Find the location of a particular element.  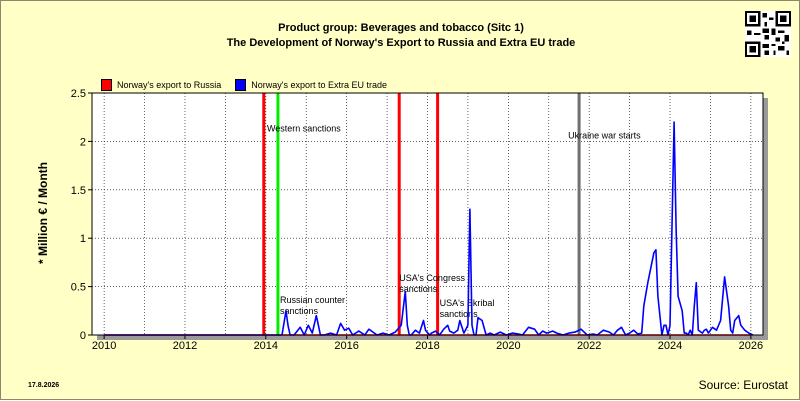

legend-swatch-russia is located at coordinates (106, 85).